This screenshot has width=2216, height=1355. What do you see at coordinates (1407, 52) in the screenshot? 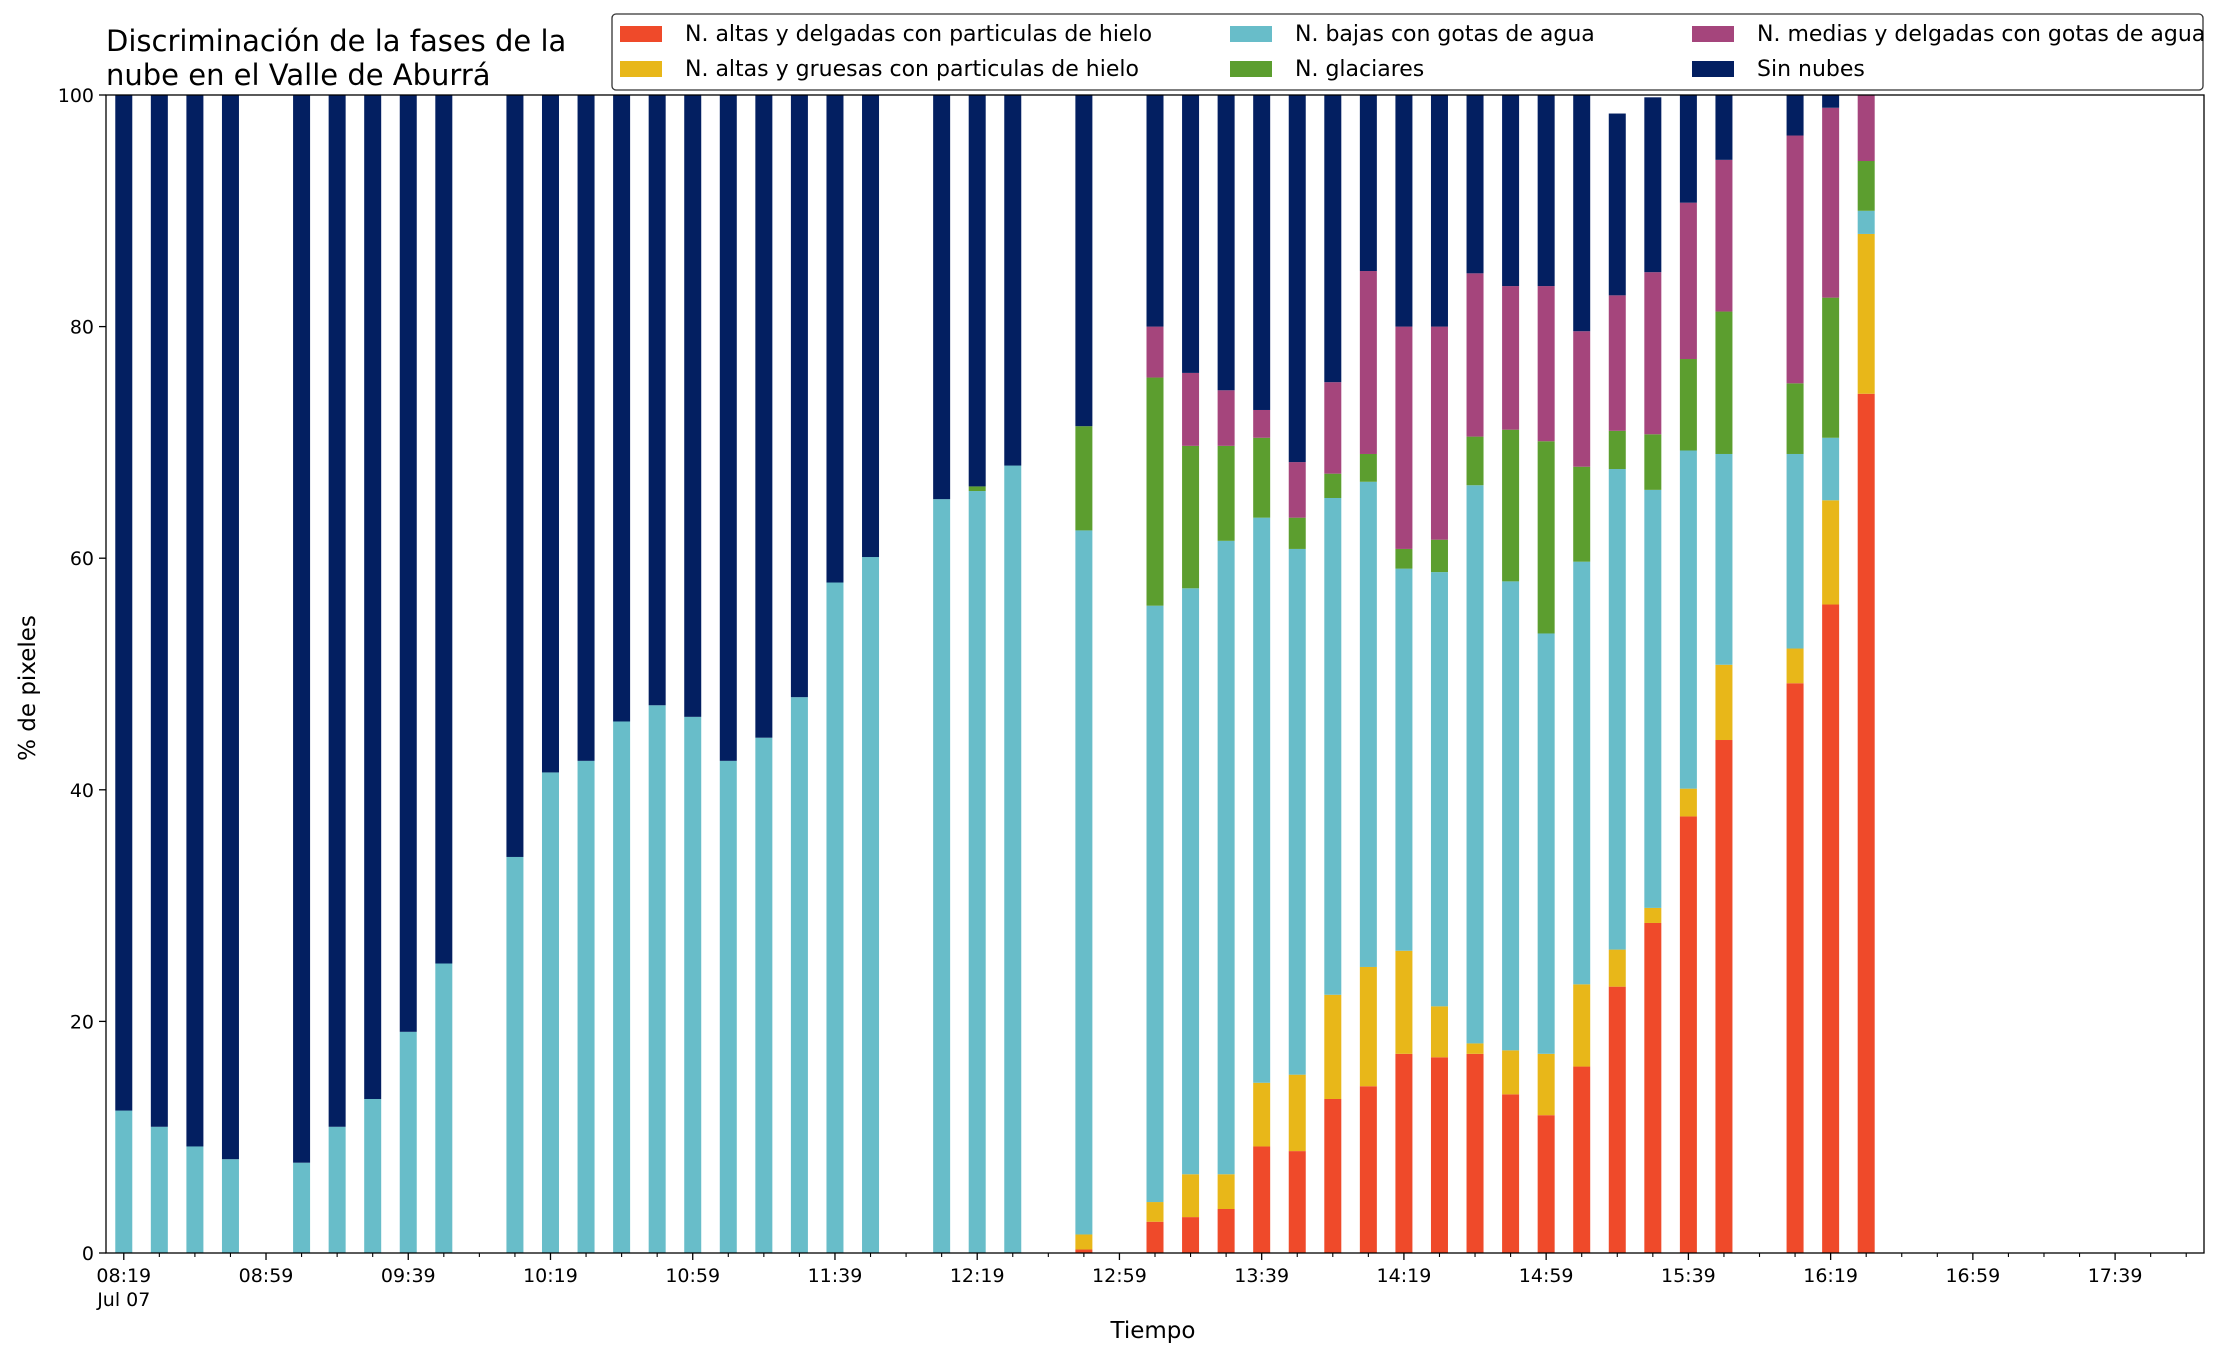
I see `legend-box` at bounding box center [1407, 52].